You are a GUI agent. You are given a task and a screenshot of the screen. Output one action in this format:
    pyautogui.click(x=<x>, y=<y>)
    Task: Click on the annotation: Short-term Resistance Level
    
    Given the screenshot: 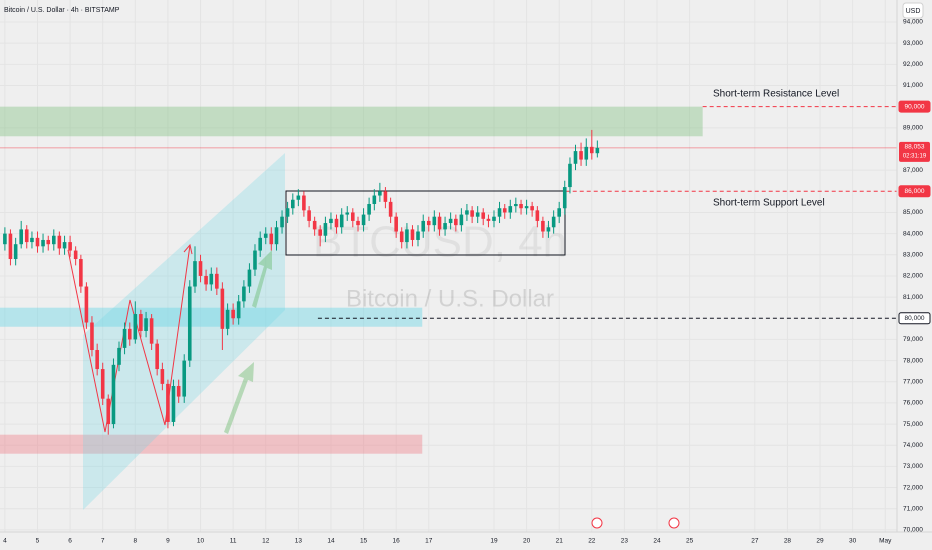 What is the action you would take?
    pyautogui.click(x=776, y=94)
    